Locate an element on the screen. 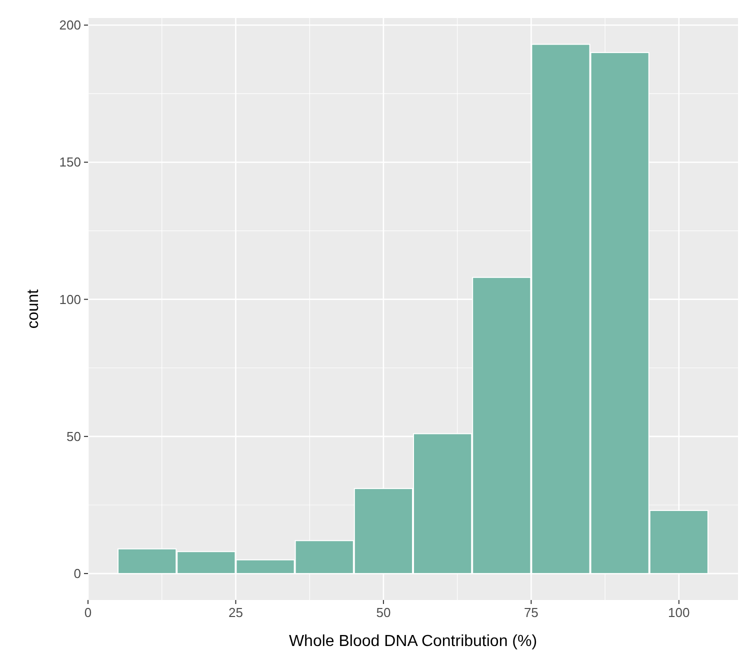  y-tick-label: 150 is located at coordinates (70, 162).